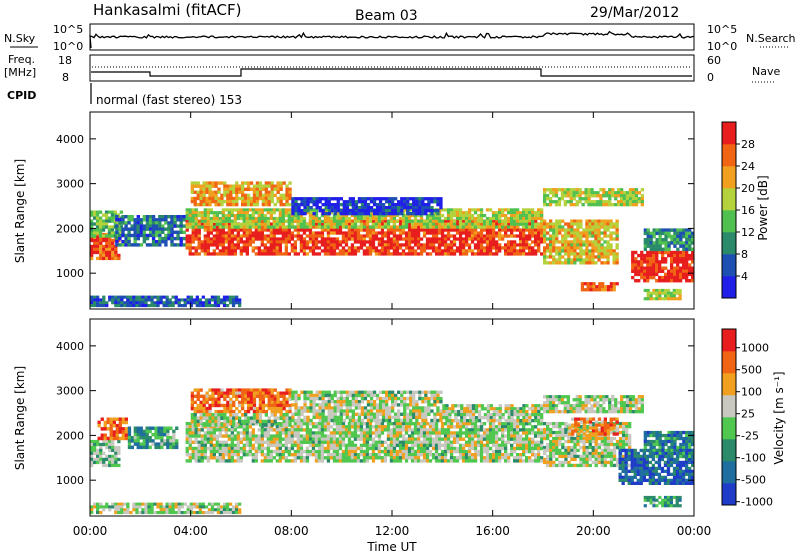 This screenshot has height=554, width=800. I want to click on noise-left-label: N.Sky, so click(20, 38).